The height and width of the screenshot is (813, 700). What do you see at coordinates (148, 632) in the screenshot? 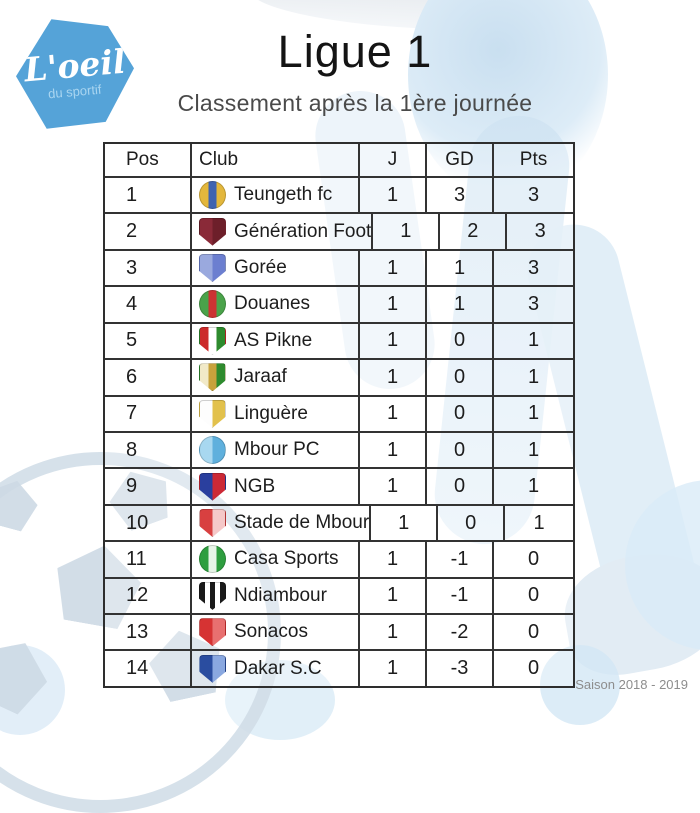
I see `position-cell: 13` at bounding box center [148, 632].